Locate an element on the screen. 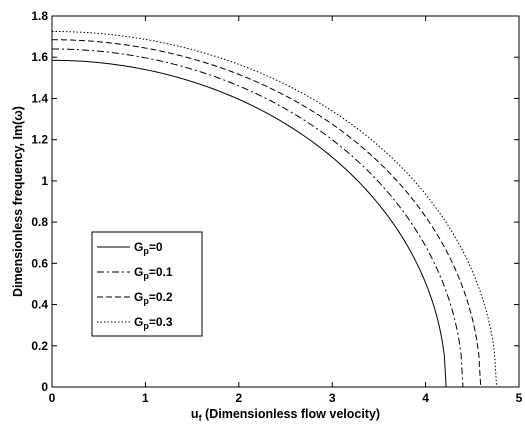  legend-label-3: Gp=0.3 is located at coordinates (153, 323).